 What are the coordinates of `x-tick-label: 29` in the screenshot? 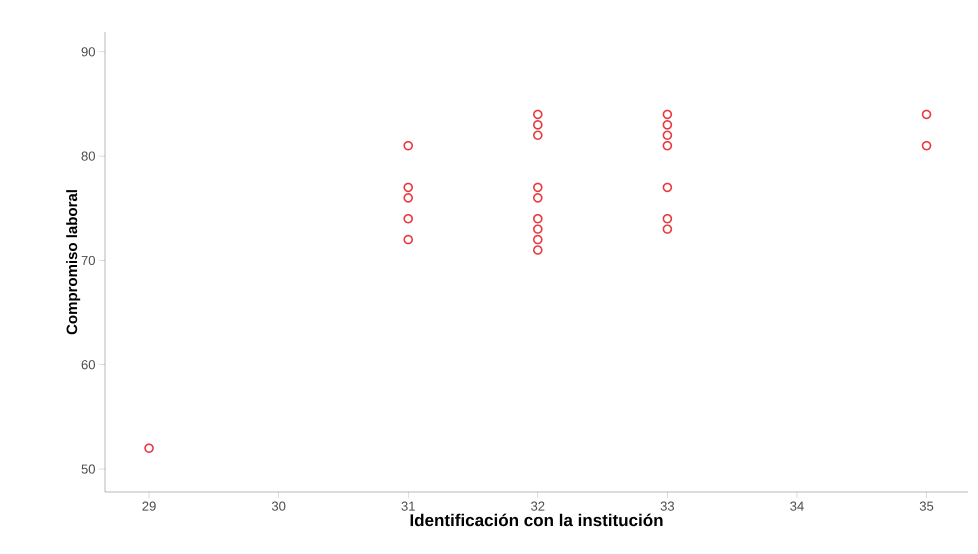 It's located at (149, 506).